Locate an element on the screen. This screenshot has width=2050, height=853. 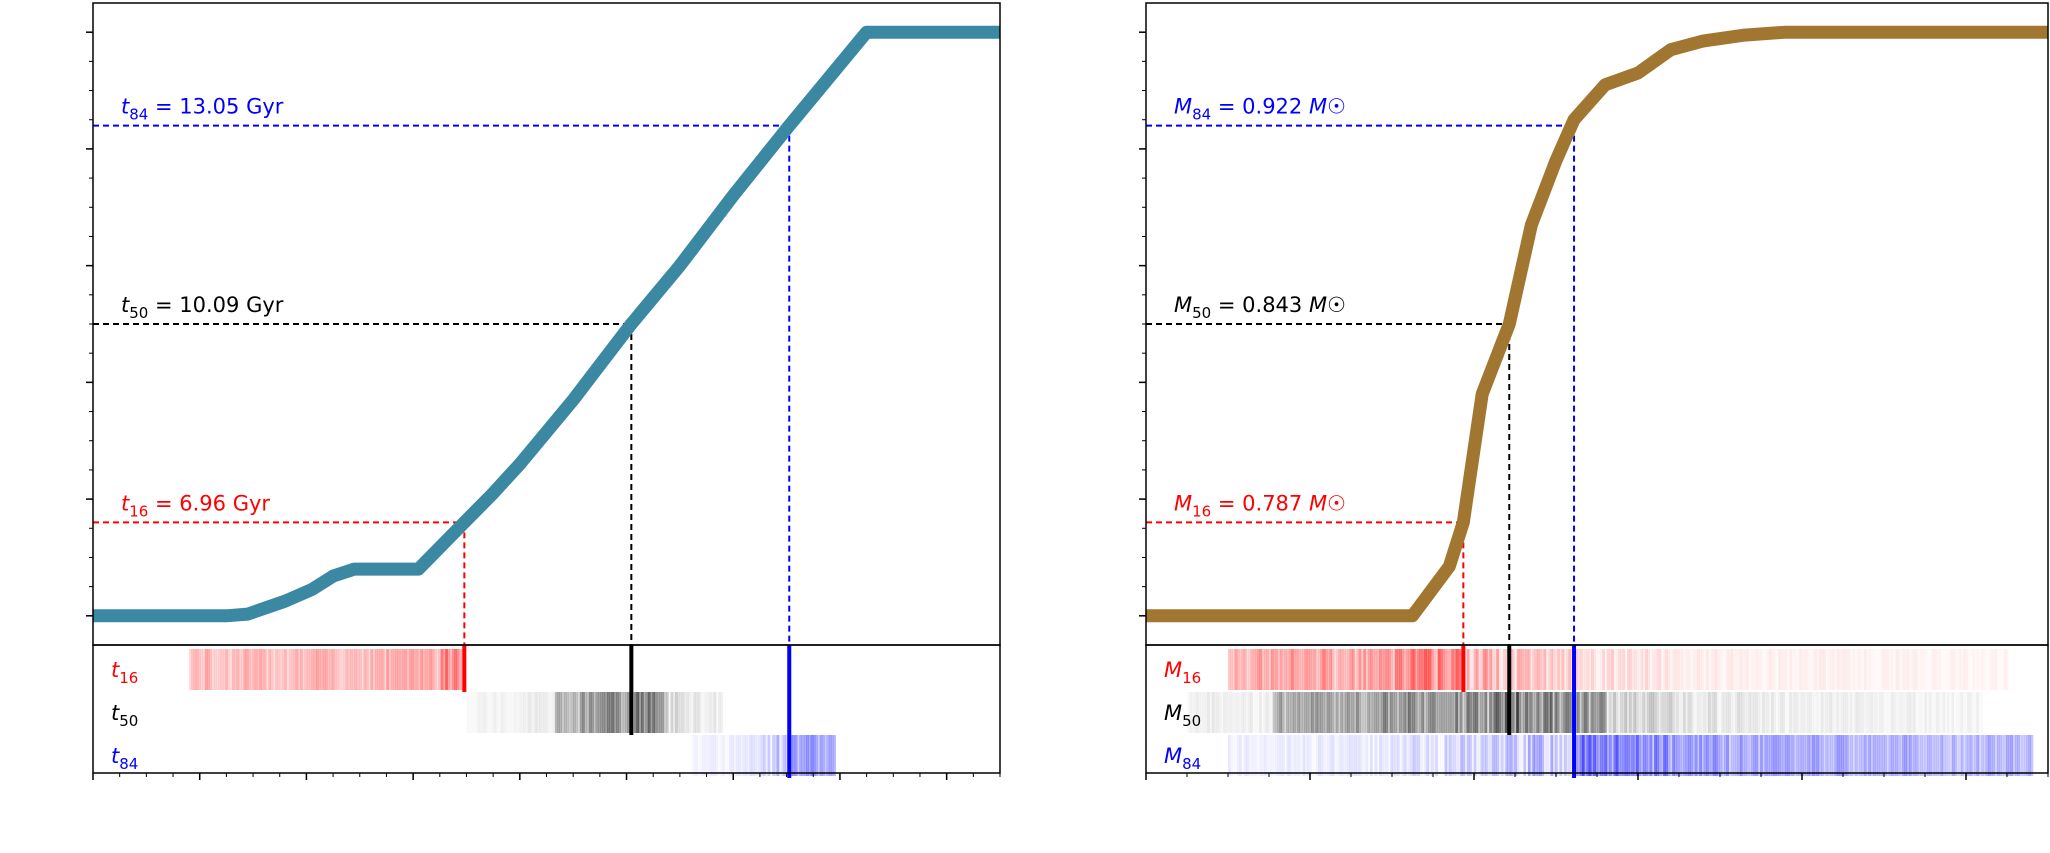
strip-row-M50 is located at coordinates (1586, 712).